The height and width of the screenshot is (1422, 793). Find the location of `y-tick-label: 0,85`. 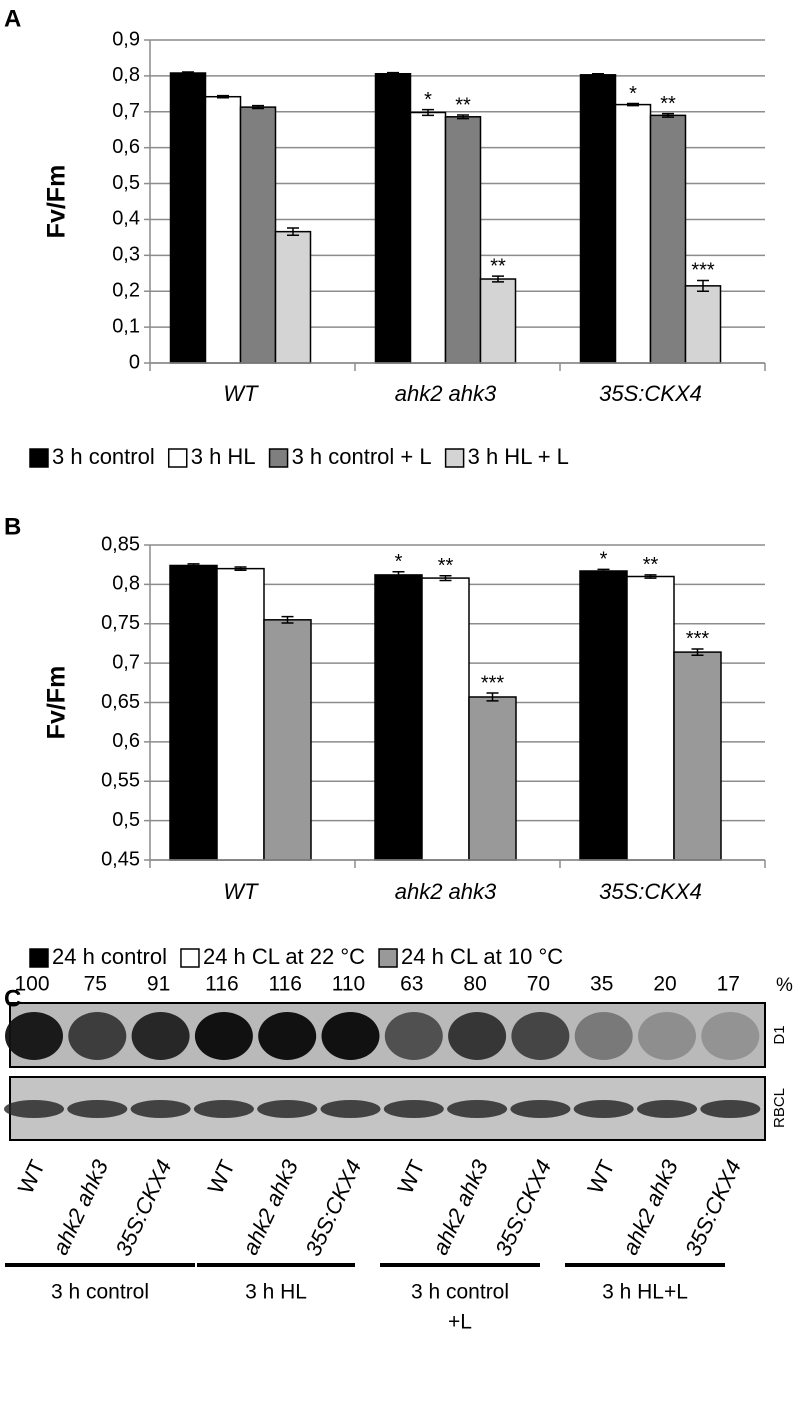

y-tick-label: 0,85 is located at coordinates (120, 544).